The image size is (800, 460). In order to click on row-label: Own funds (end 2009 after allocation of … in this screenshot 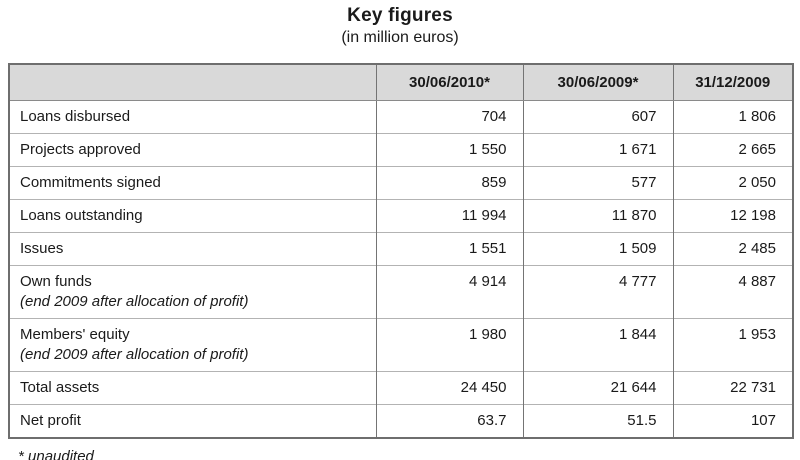, I will do `click(192, 291)`.